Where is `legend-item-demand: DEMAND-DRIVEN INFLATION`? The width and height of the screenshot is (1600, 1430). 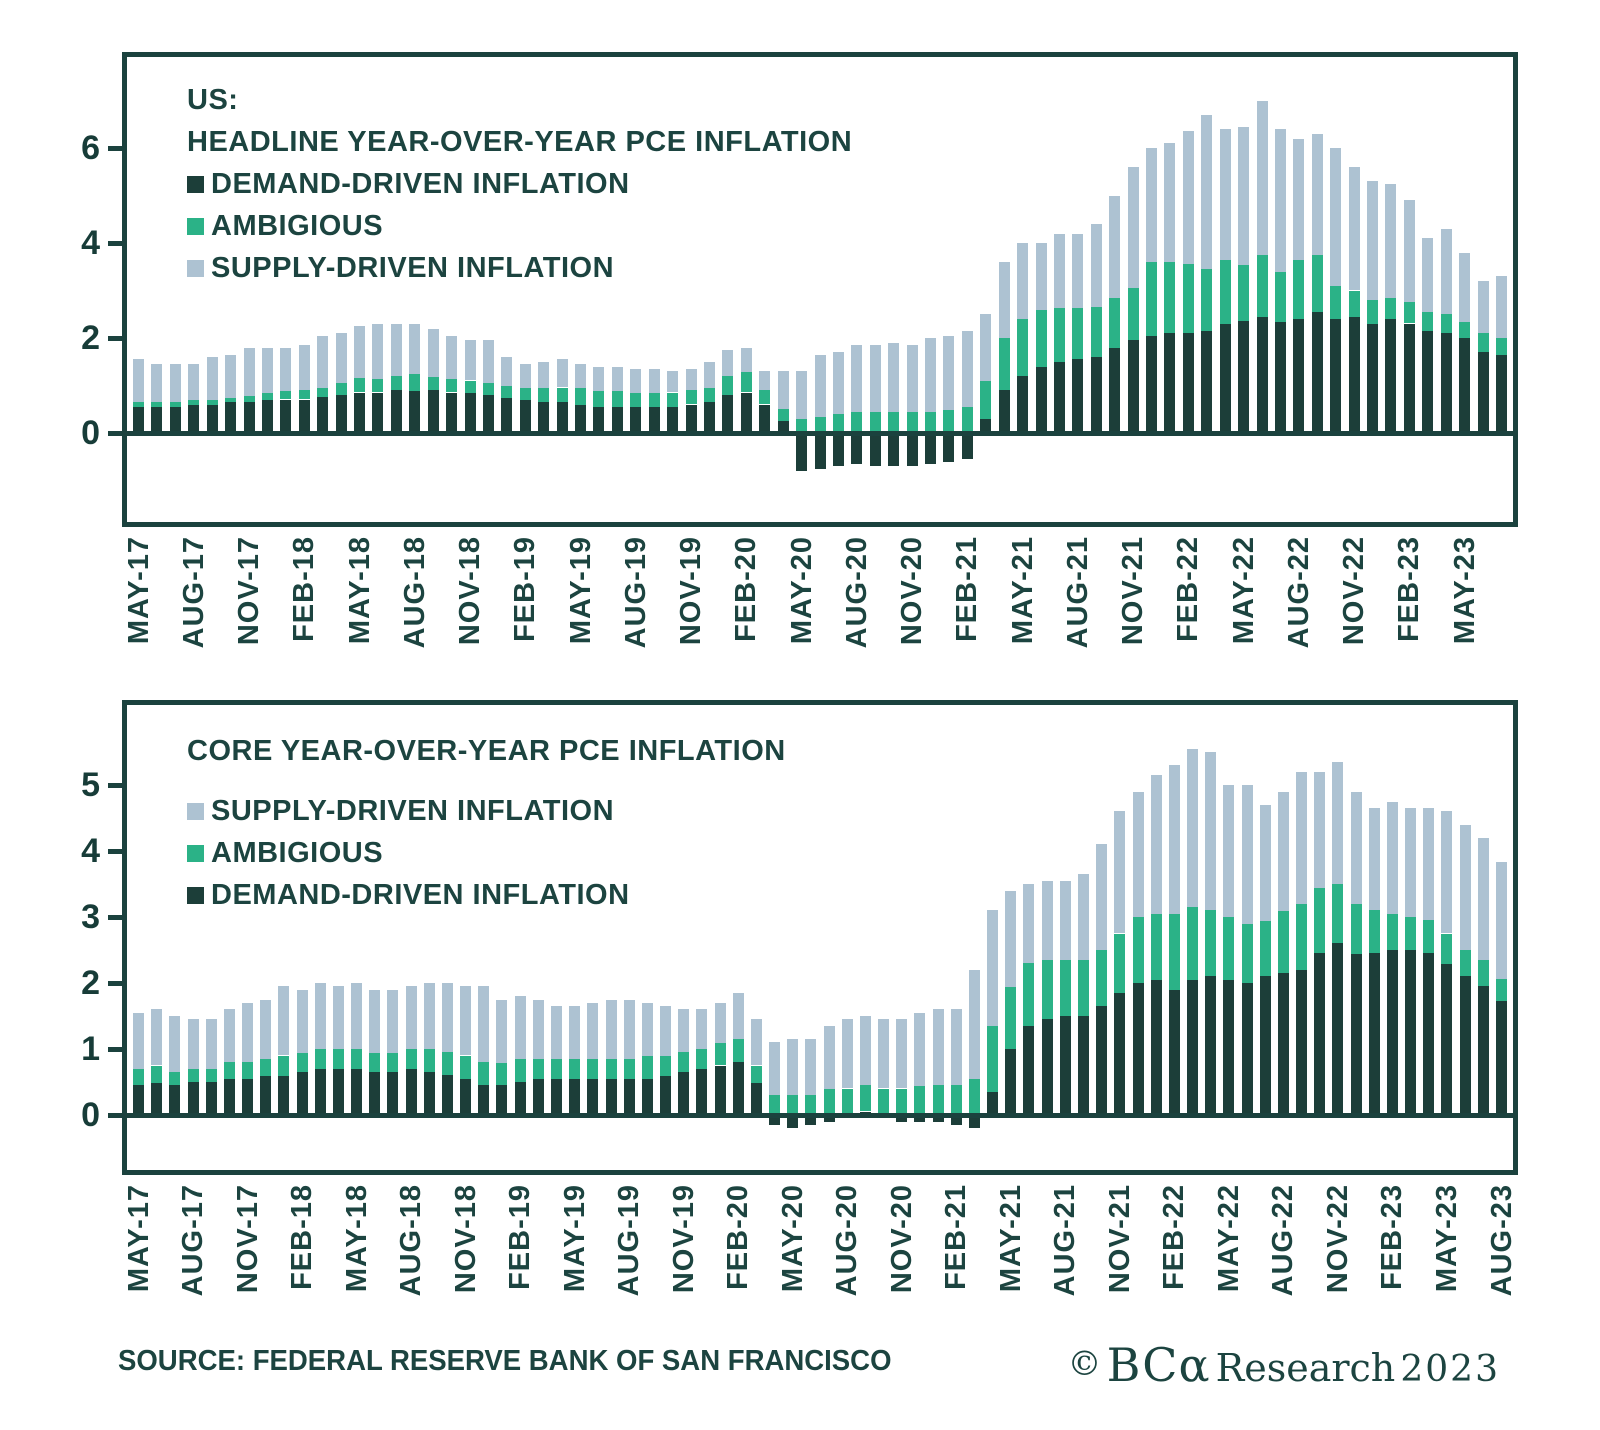 legend-item-demand: DEMAND-DRIVEN INFLATION is located at coordinates (519, 184).